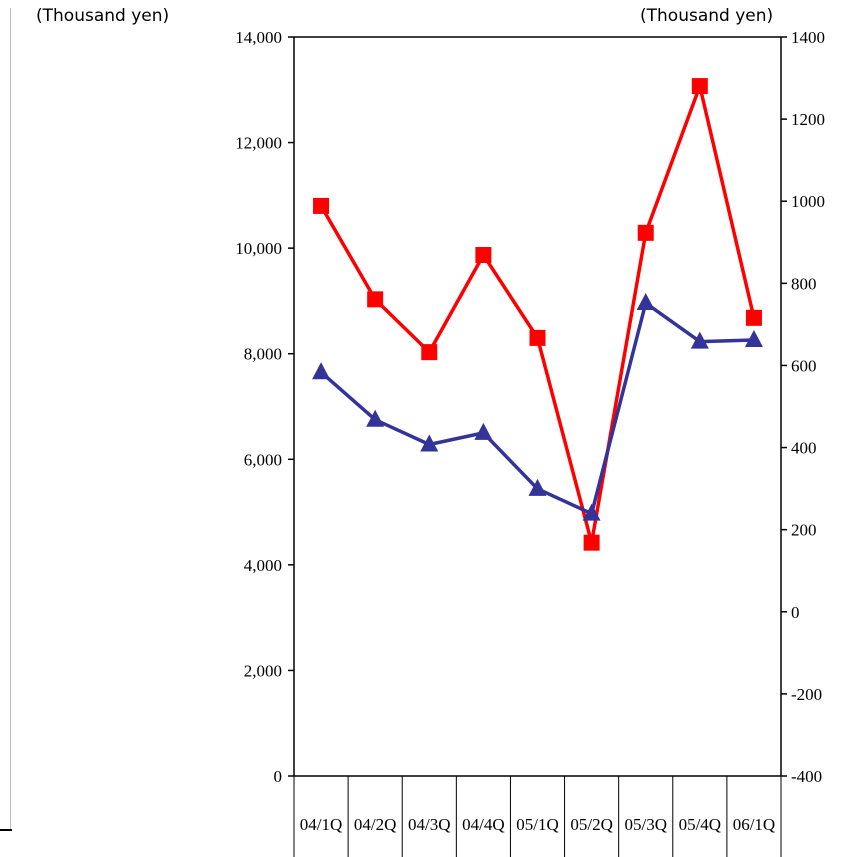  What do you see at coordinates (278, 776) in the screenshot?
I see `left-axis-tick-label: 0` at bounding box center [278, 776].